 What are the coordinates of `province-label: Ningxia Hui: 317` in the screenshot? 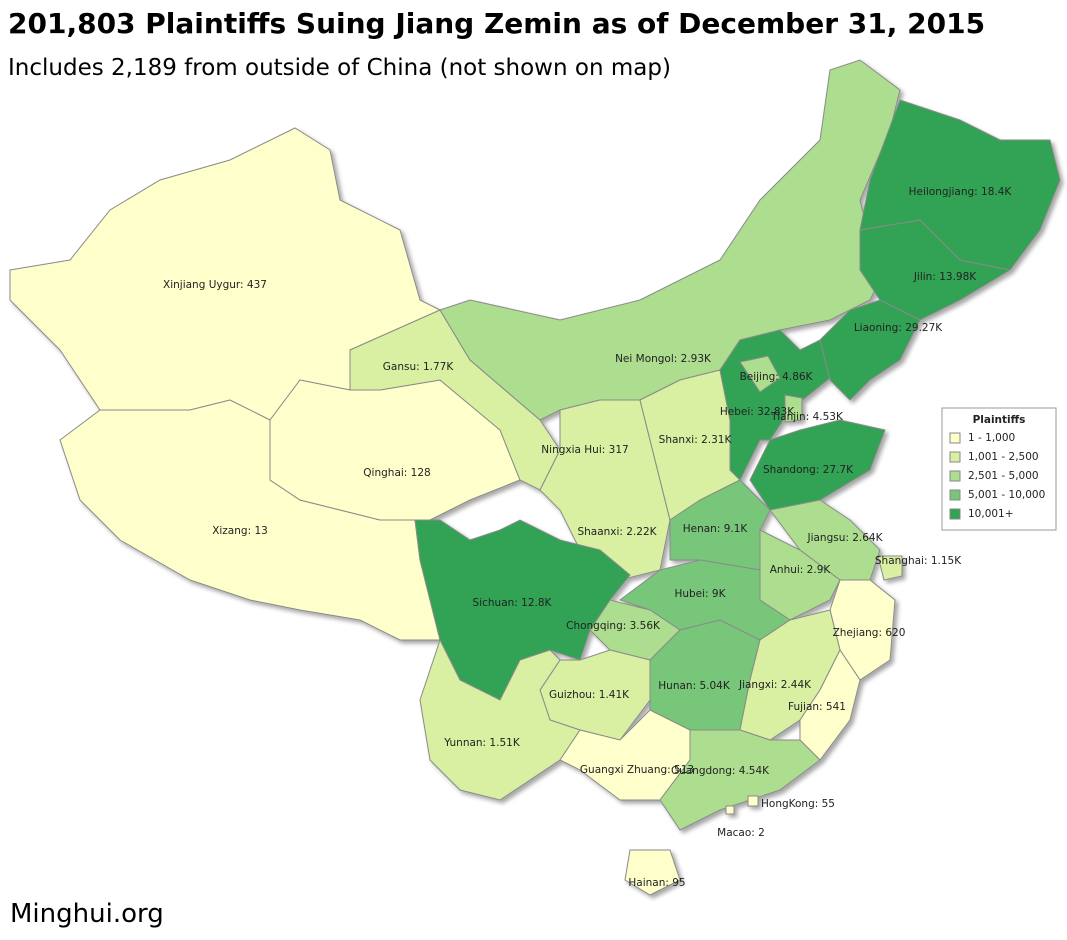 It's located at (584, 450).